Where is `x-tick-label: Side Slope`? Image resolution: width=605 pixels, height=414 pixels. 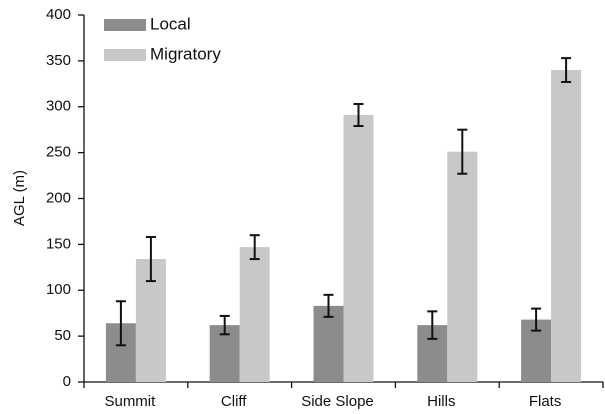 x-tick-label: Side Slope is located at coordinates (337, 401).